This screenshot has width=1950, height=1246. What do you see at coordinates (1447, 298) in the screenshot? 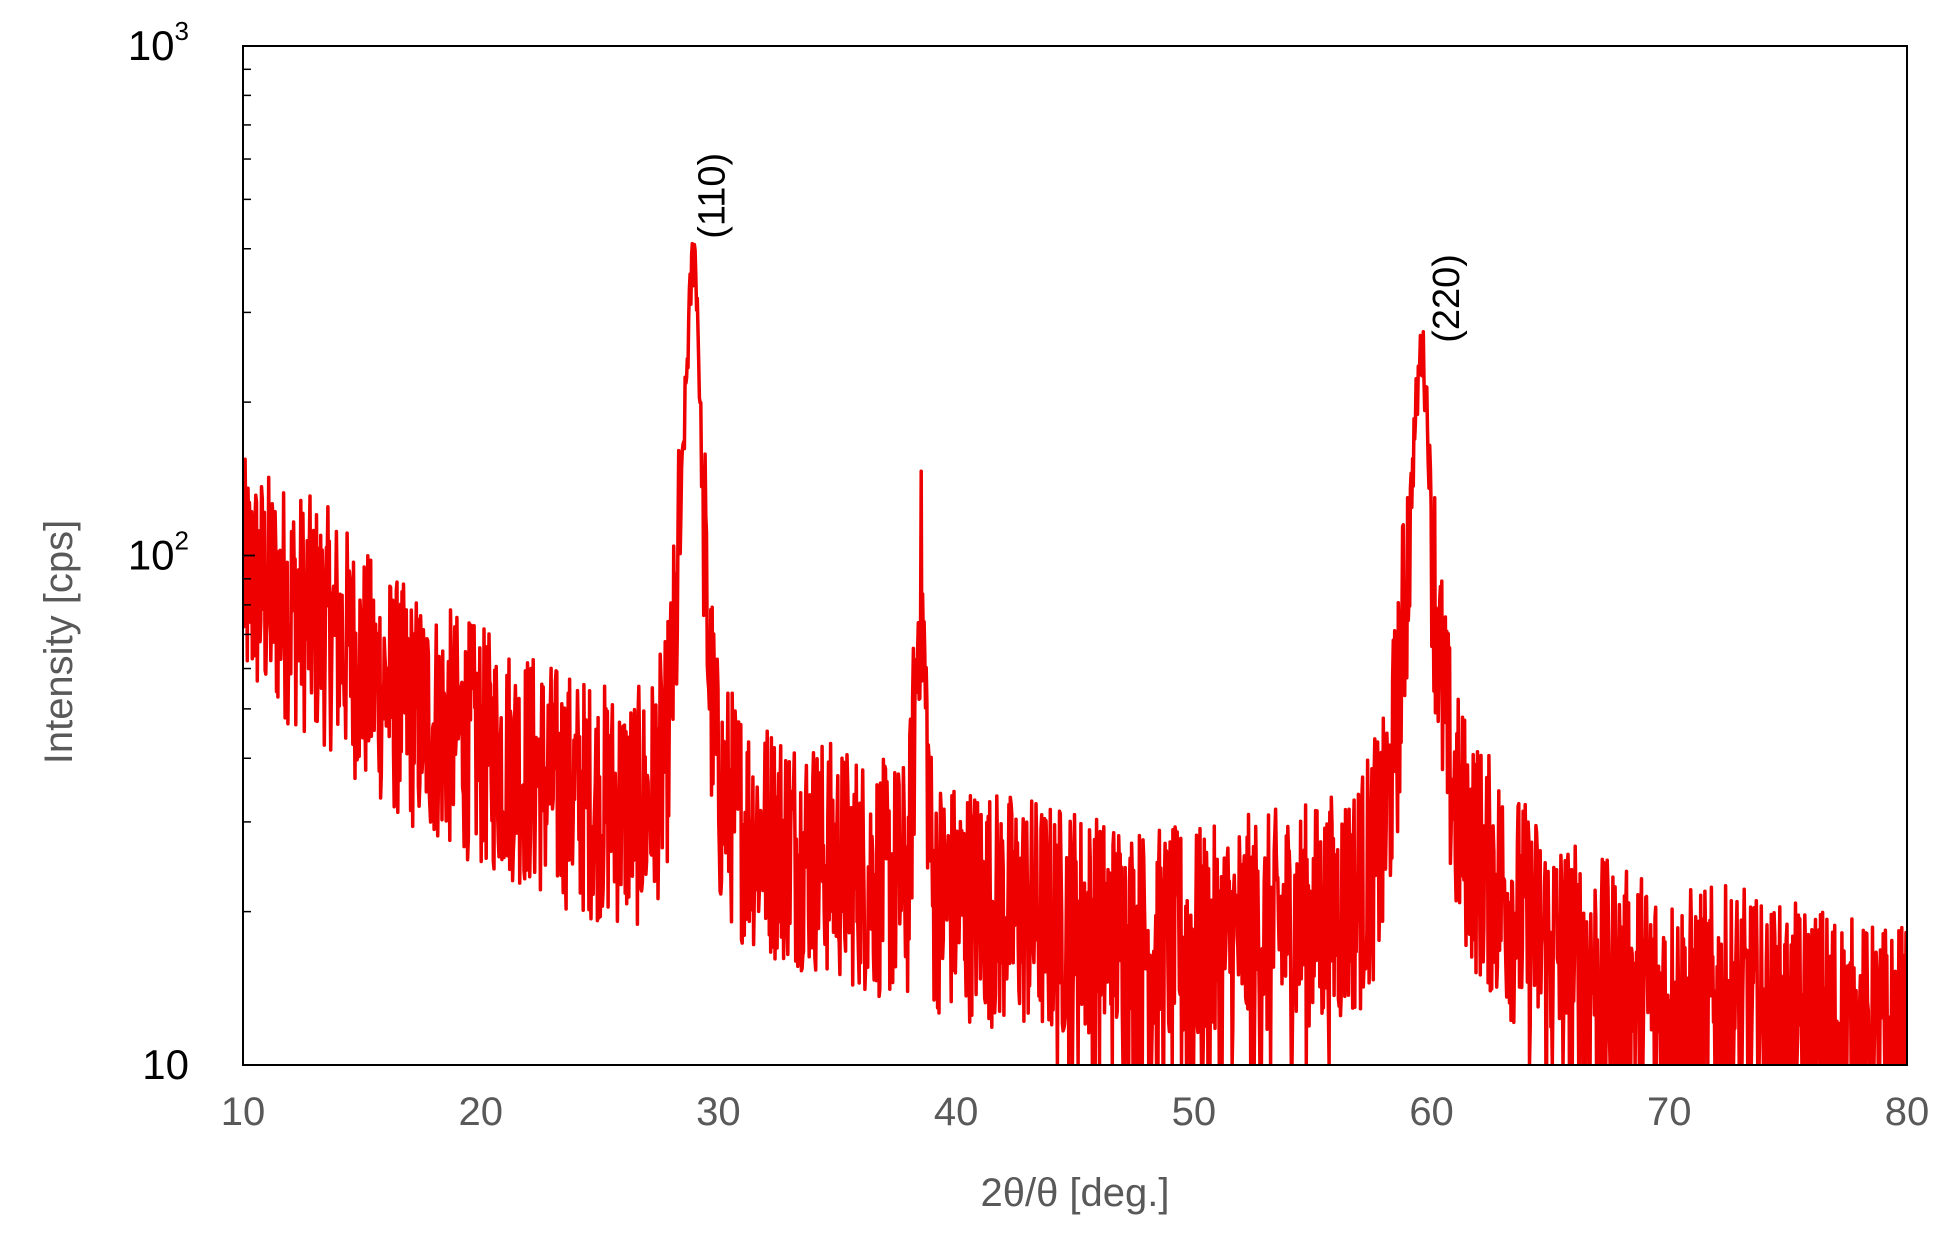
I see `peak-annotation: (220)` at bounding box center [1447, 298].